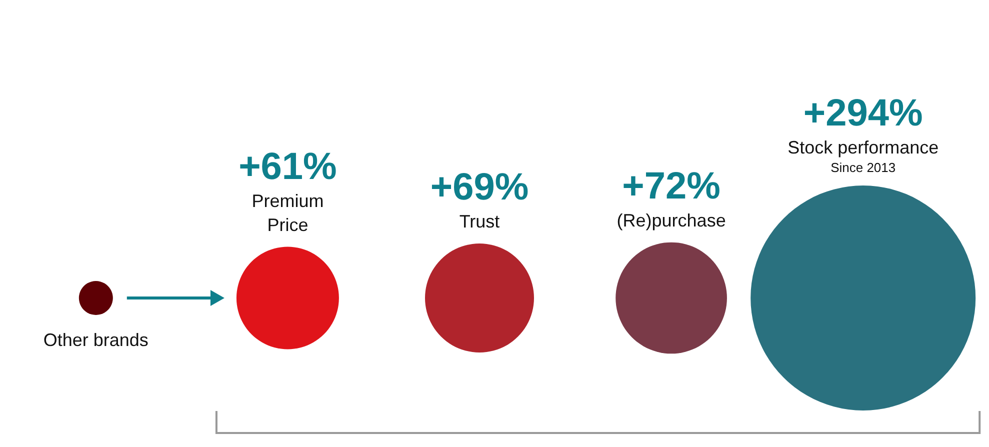 Image resolution: width=989 pixels, height=447 pixels. Describe the element at coordinates (863, 167) in the screenshot. I see `text: Since 2013` at that location.